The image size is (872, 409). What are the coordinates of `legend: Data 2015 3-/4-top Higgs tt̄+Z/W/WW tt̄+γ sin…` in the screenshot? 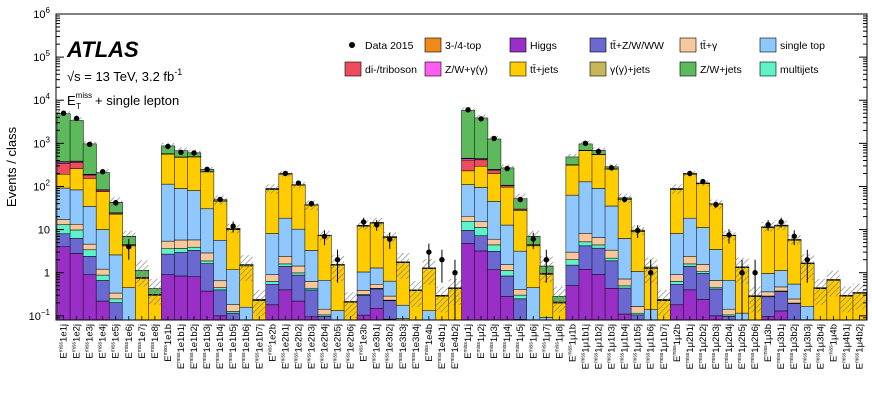 It's located at (584, 57).